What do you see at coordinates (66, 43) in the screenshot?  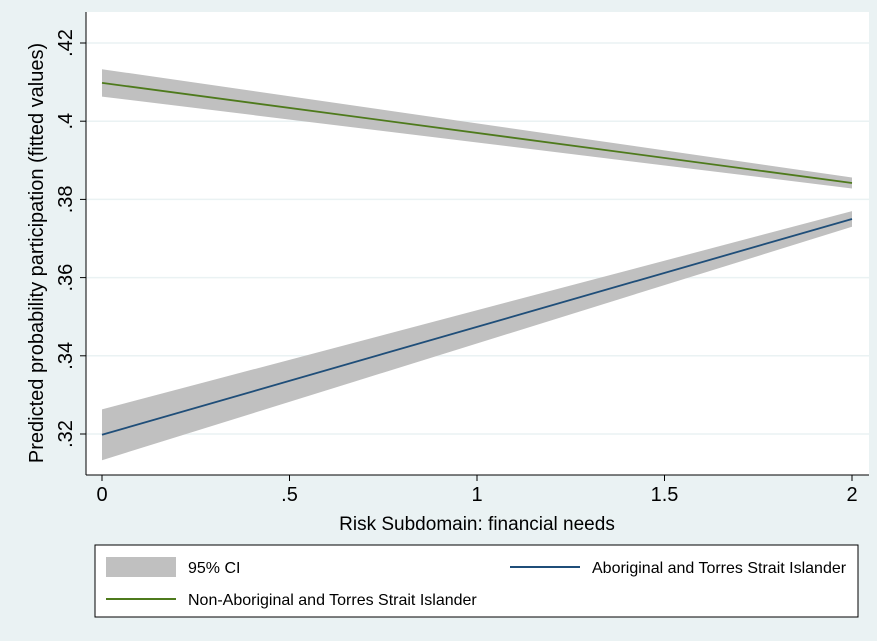 I see `y-tick-label: .42` at bounding box center [66, 43].